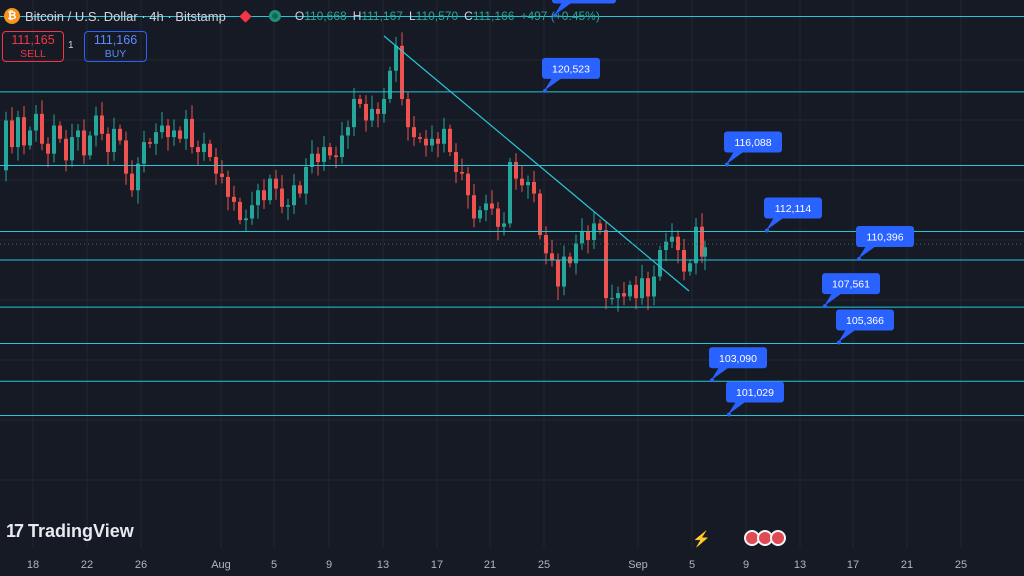  What do you see at coordinates (71, 45) in the screenshot?
I see `spread-value: 1` at bounding box center [71, 45].